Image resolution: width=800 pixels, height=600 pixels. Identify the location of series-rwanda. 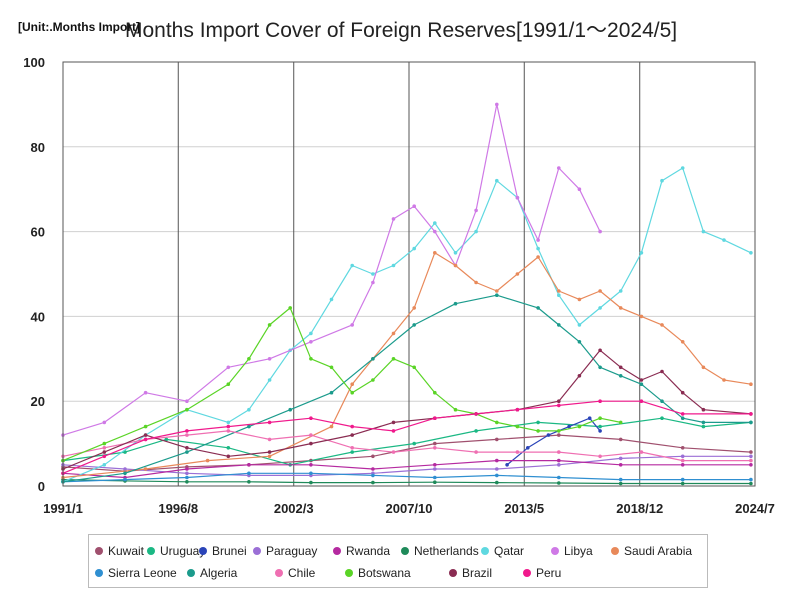
(407, 469).